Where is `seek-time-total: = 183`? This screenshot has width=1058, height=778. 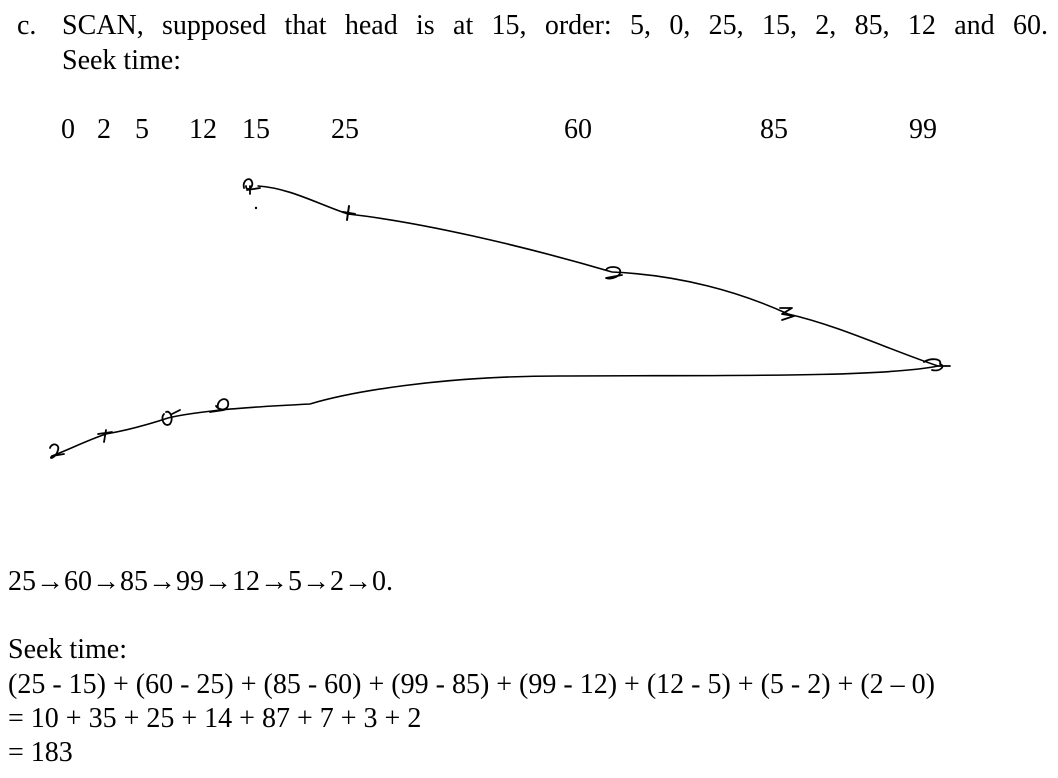
seek-time-total: = 183 is located at coordinates (40, 752).